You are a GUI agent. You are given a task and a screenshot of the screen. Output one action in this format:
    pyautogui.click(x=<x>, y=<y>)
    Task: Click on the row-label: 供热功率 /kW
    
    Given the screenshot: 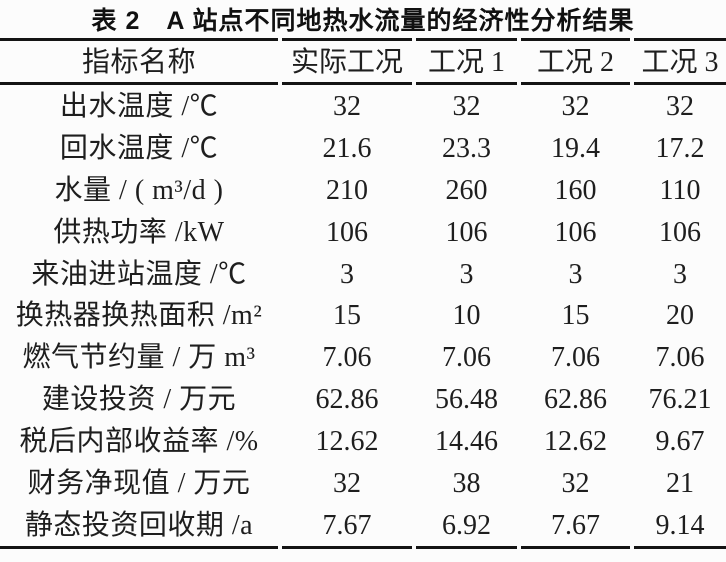 What is the action you would take?
    pyautogui.click(x=139, y=231)
    